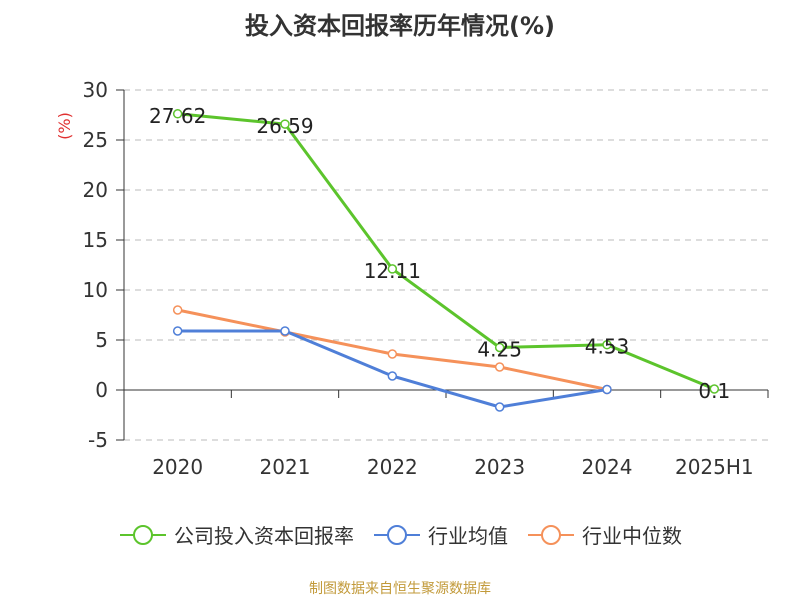 Image resolution: width=800 pixels, height=600 pixels. I want to click on legend-item-company: 公司投入资本回报率, so click(236, 534).